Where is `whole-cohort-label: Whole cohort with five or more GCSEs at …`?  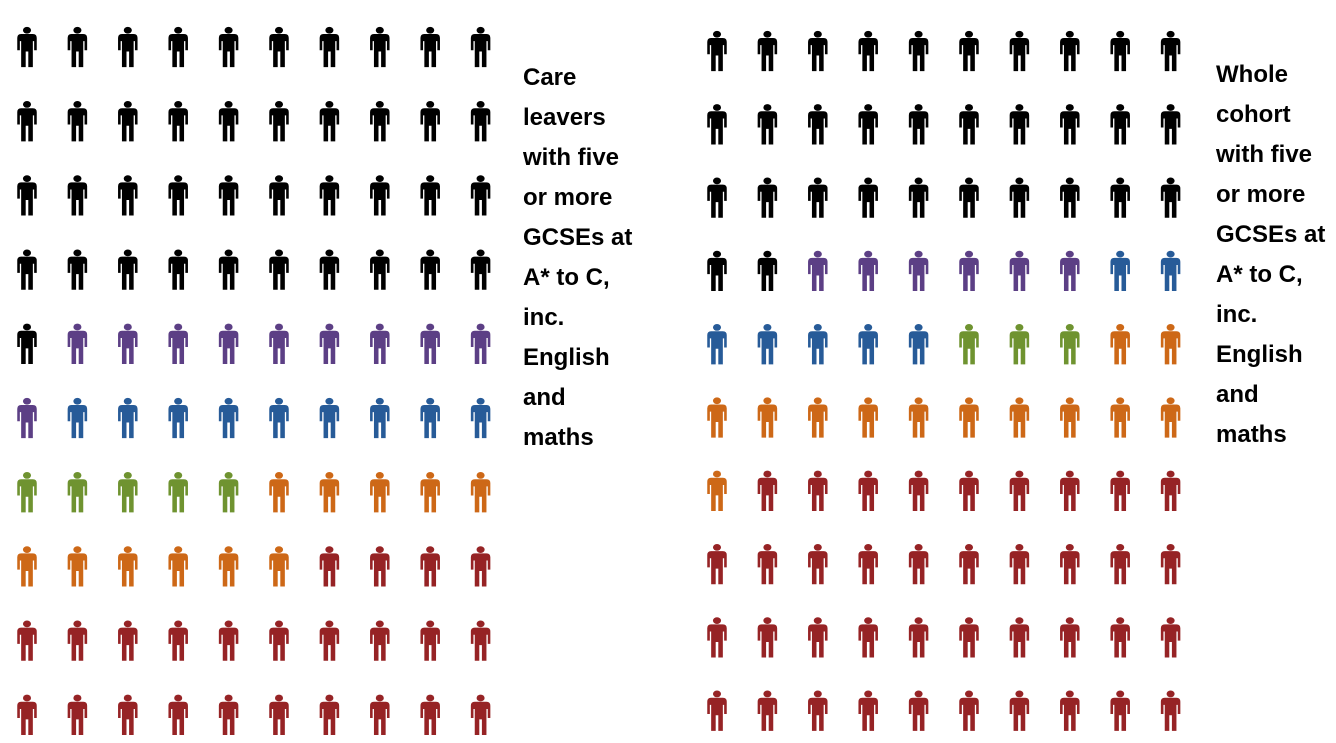 whole-cohort-label: Whole cohort with five or more GCSEs at … is located at coordinates (1271, 254).